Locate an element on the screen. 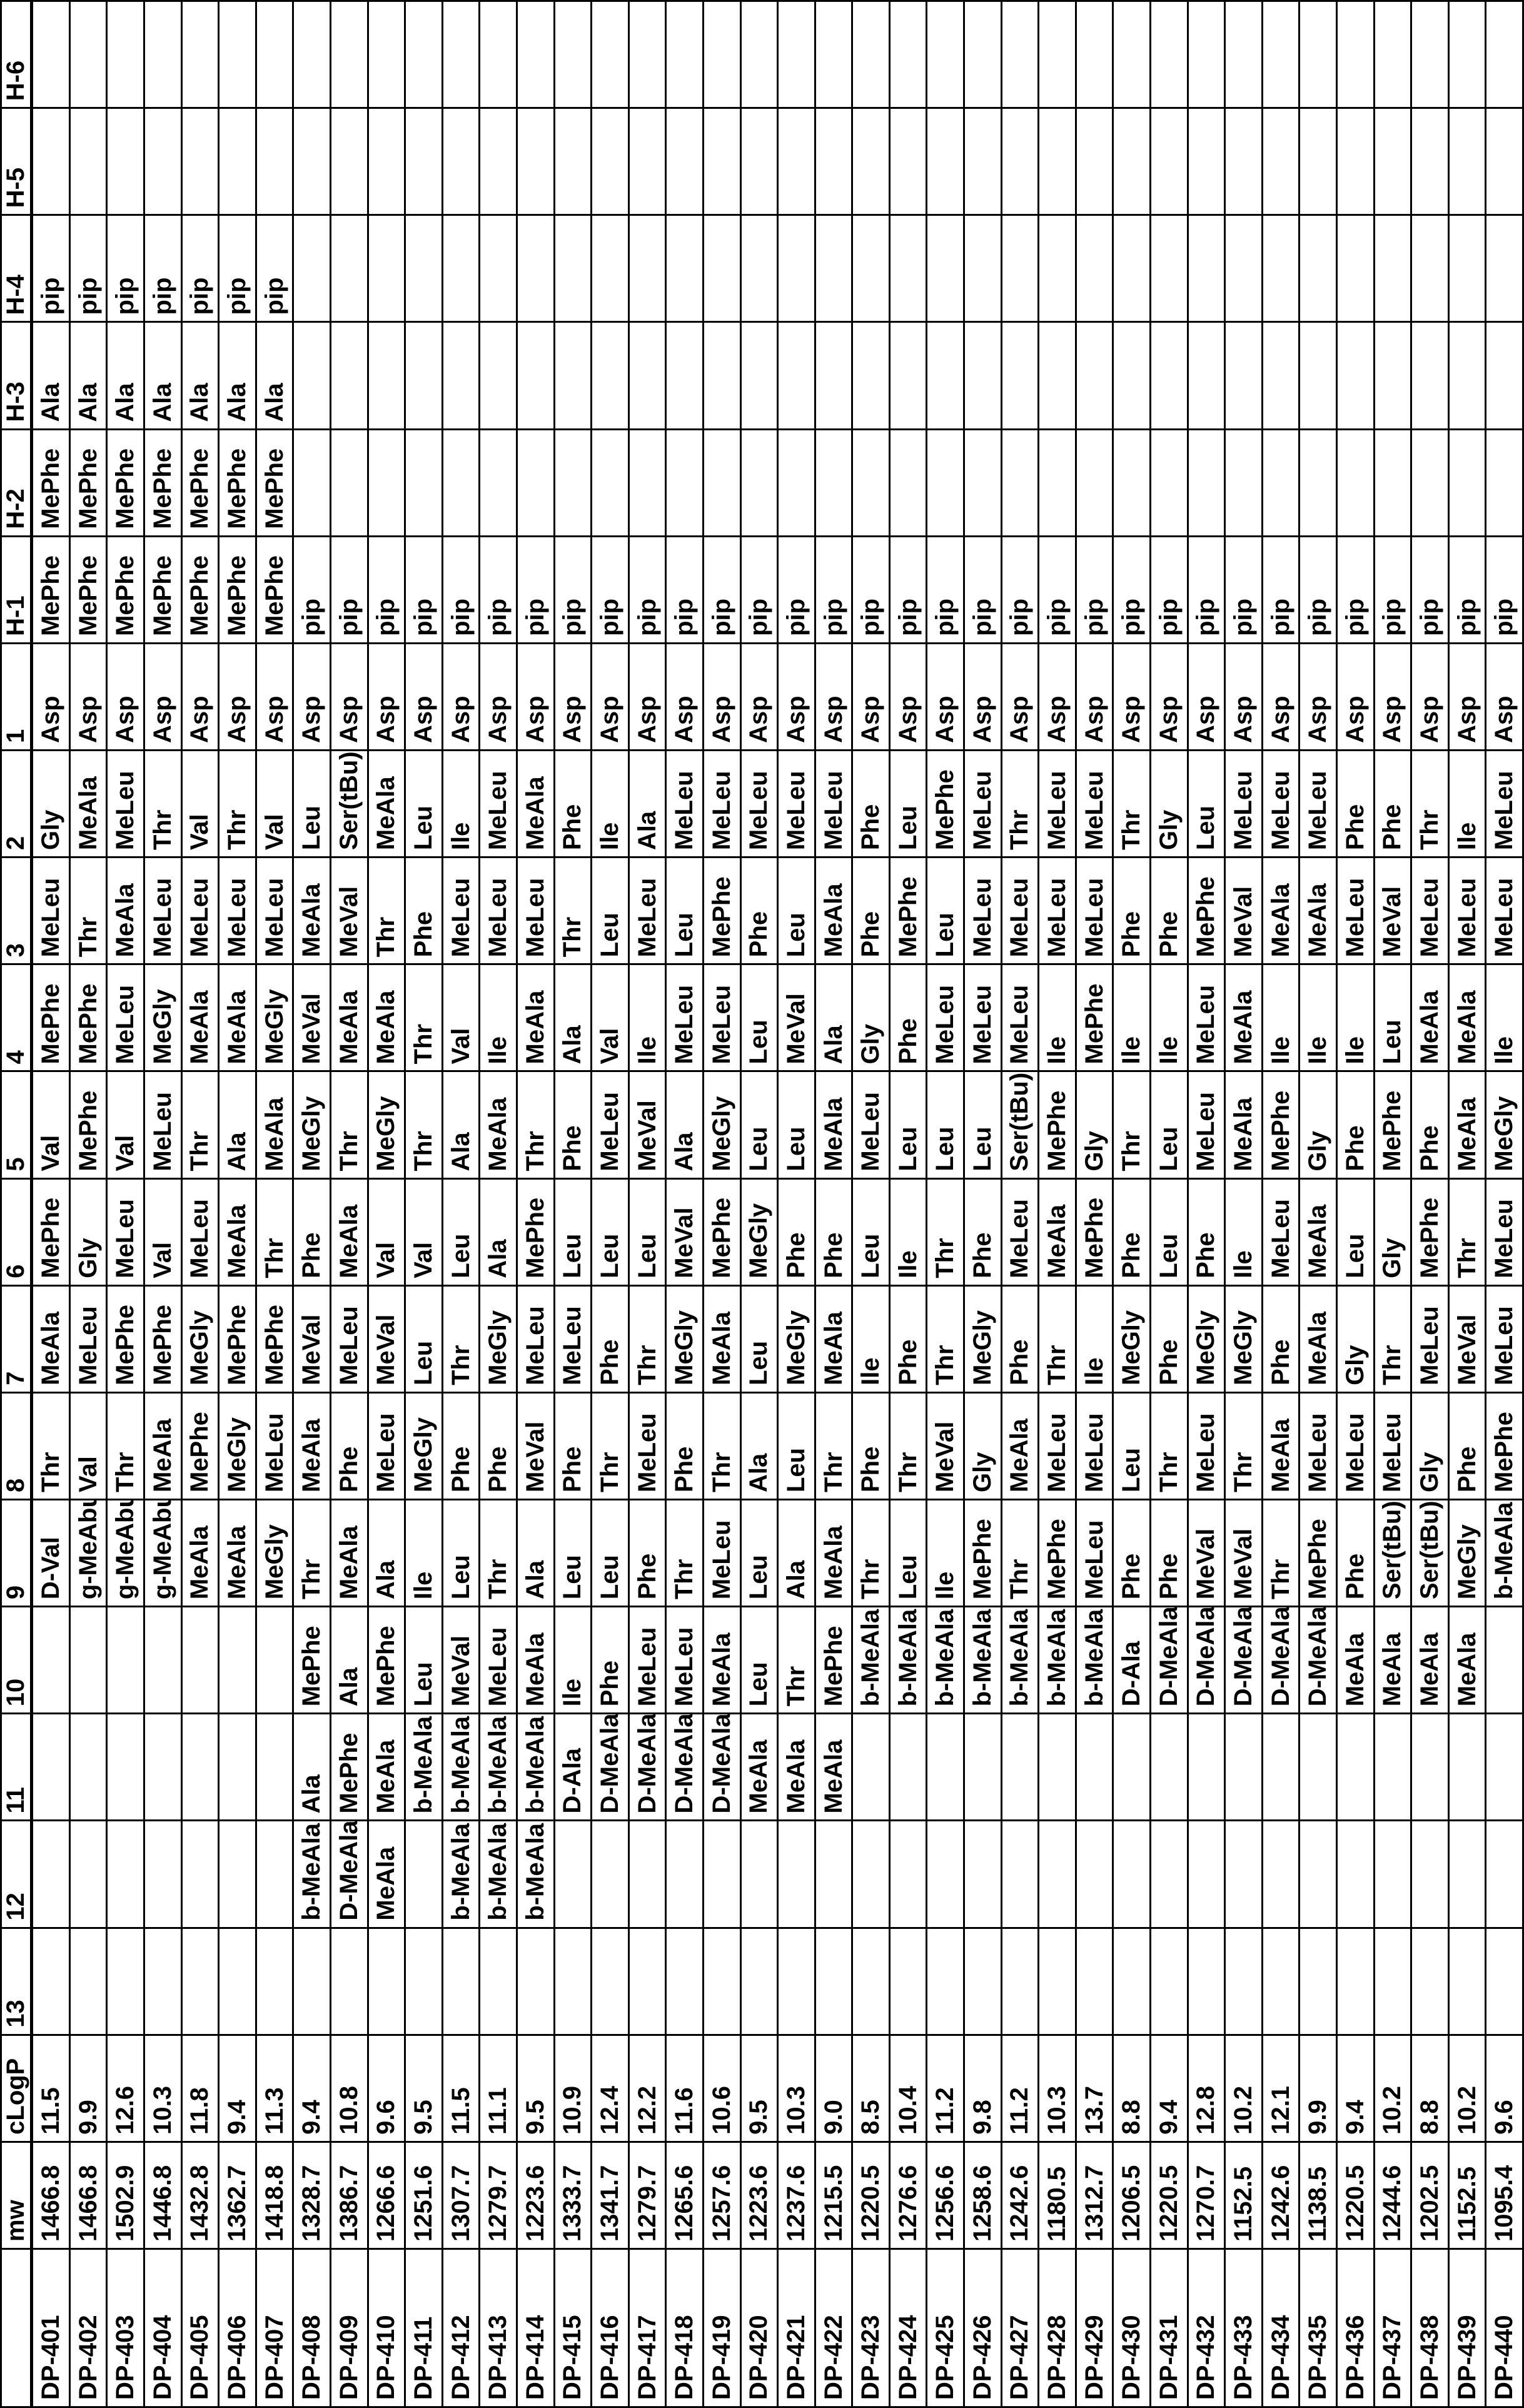  cell-9: Leu is located at coordinates (461, 1553).